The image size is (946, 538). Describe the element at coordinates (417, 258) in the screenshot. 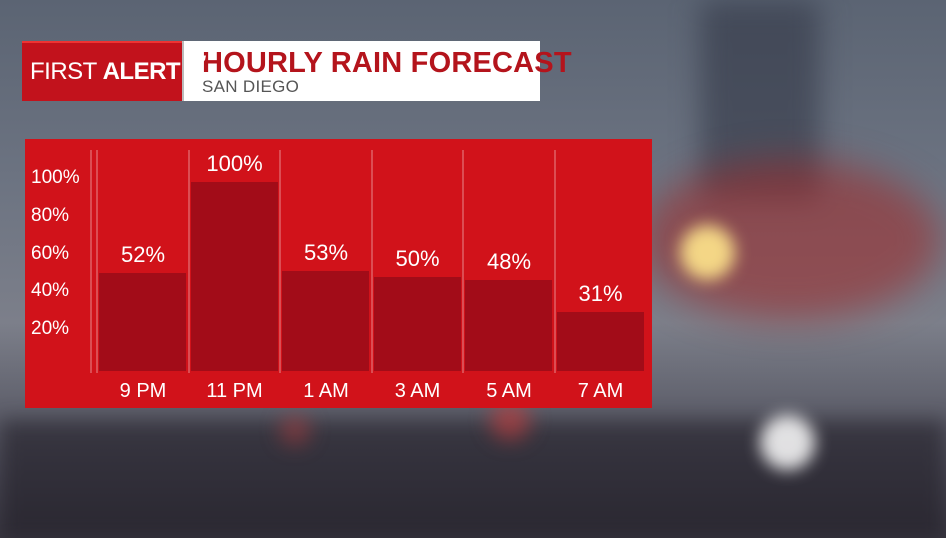

I see `bar-value-label: 50%` at that location.